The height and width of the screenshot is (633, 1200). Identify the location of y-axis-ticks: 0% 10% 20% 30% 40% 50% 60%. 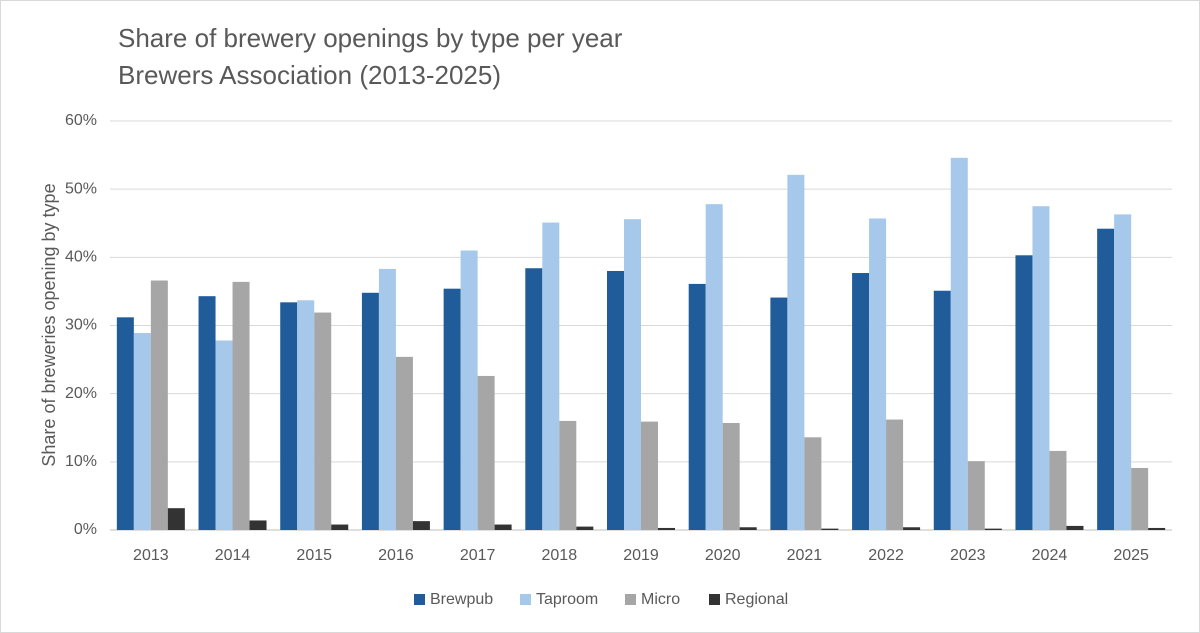
(81, 325).